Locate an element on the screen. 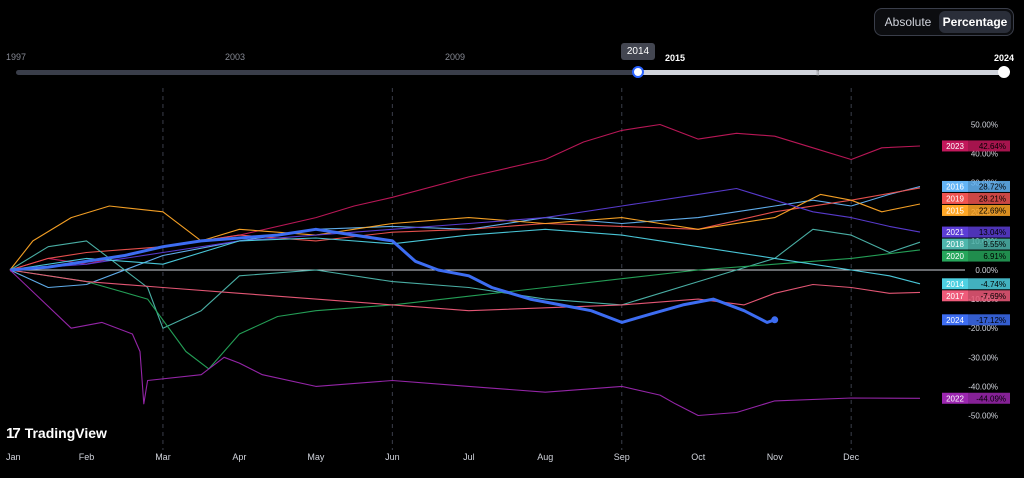 This screenshot has height=478, width=1024. tradingview-logo: 17 TradingView is located at coordinates (56, 433).